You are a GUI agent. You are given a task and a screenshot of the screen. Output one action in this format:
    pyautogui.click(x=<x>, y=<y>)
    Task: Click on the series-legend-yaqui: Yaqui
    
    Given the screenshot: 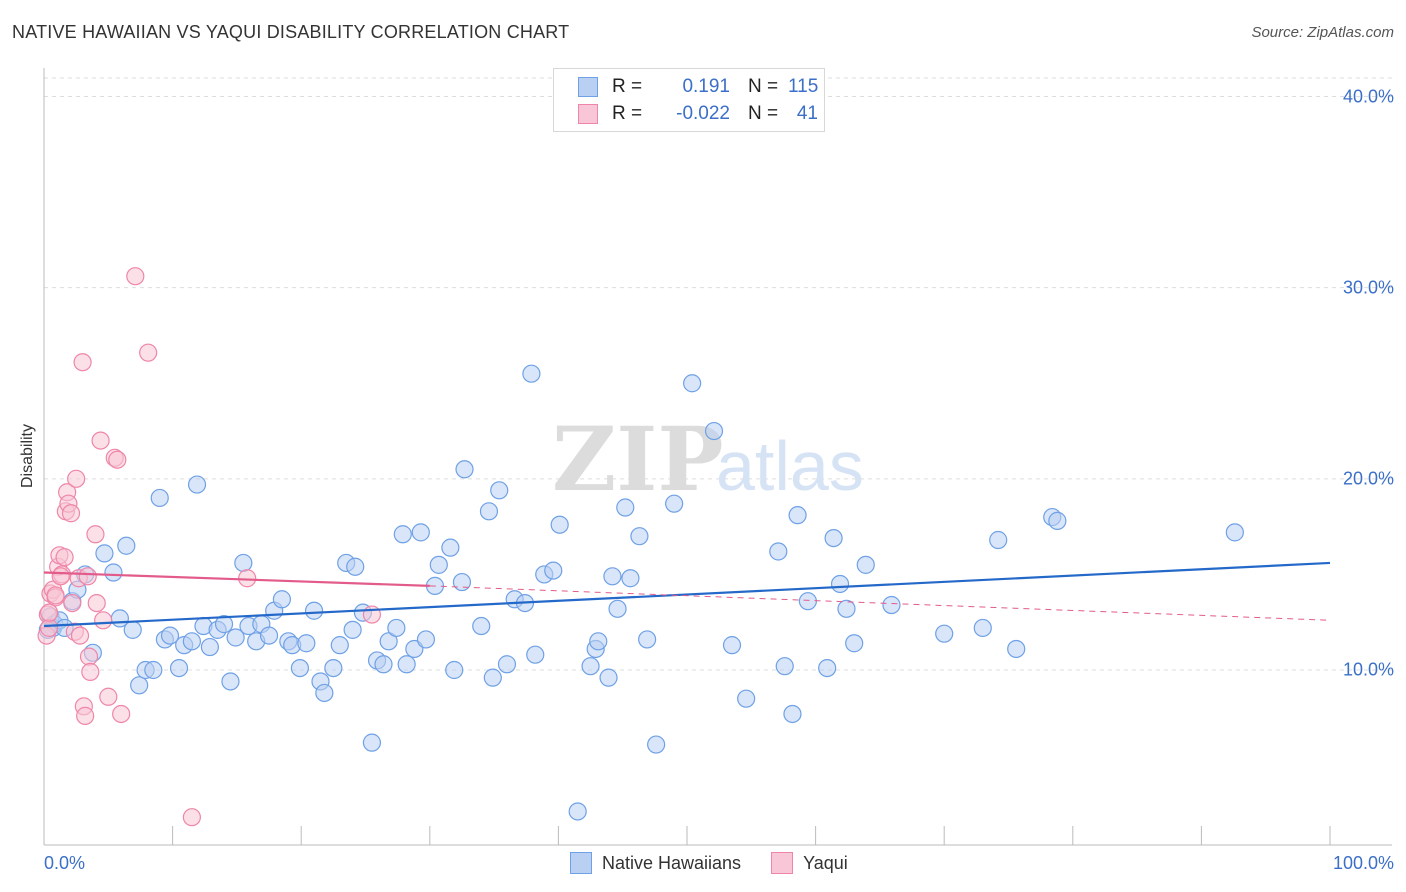 What is the action you would take?
    pyautogui.click(x=809, y=863)
    